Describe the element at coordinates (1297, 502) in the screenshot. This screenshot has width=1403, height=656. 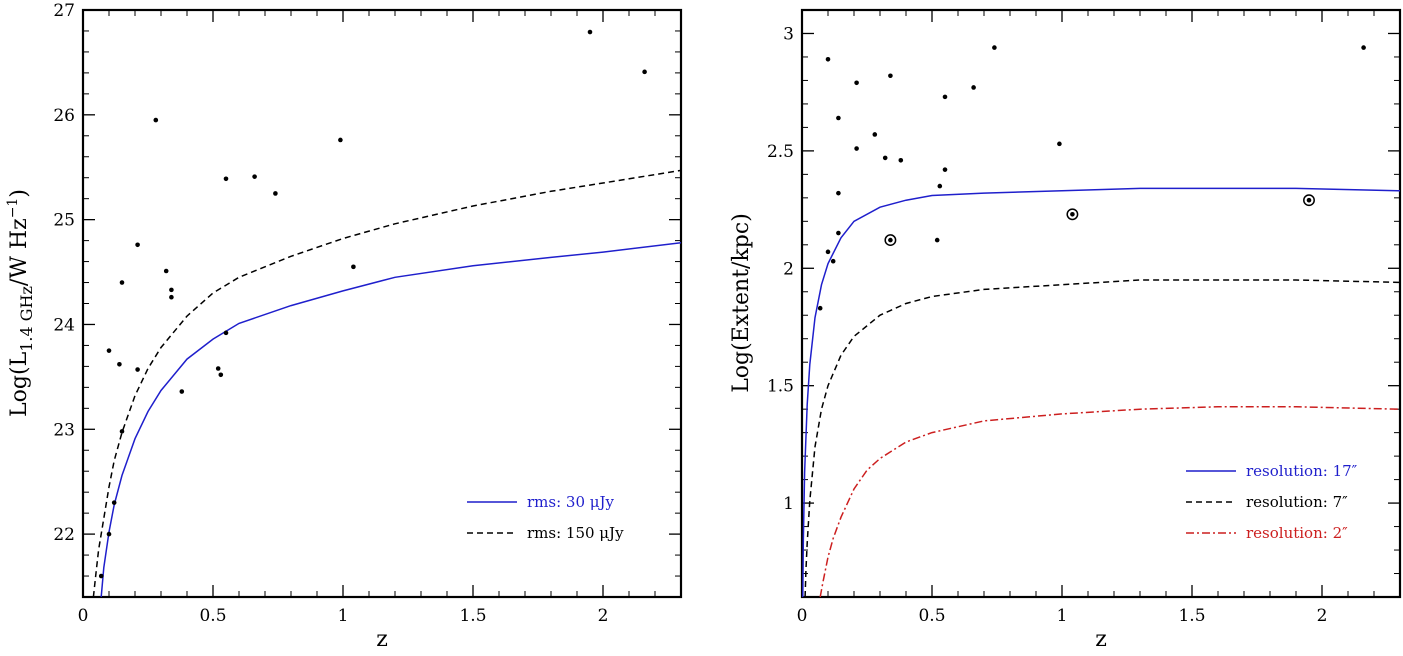
I see `legend-label: resolution: 7″` at that location.